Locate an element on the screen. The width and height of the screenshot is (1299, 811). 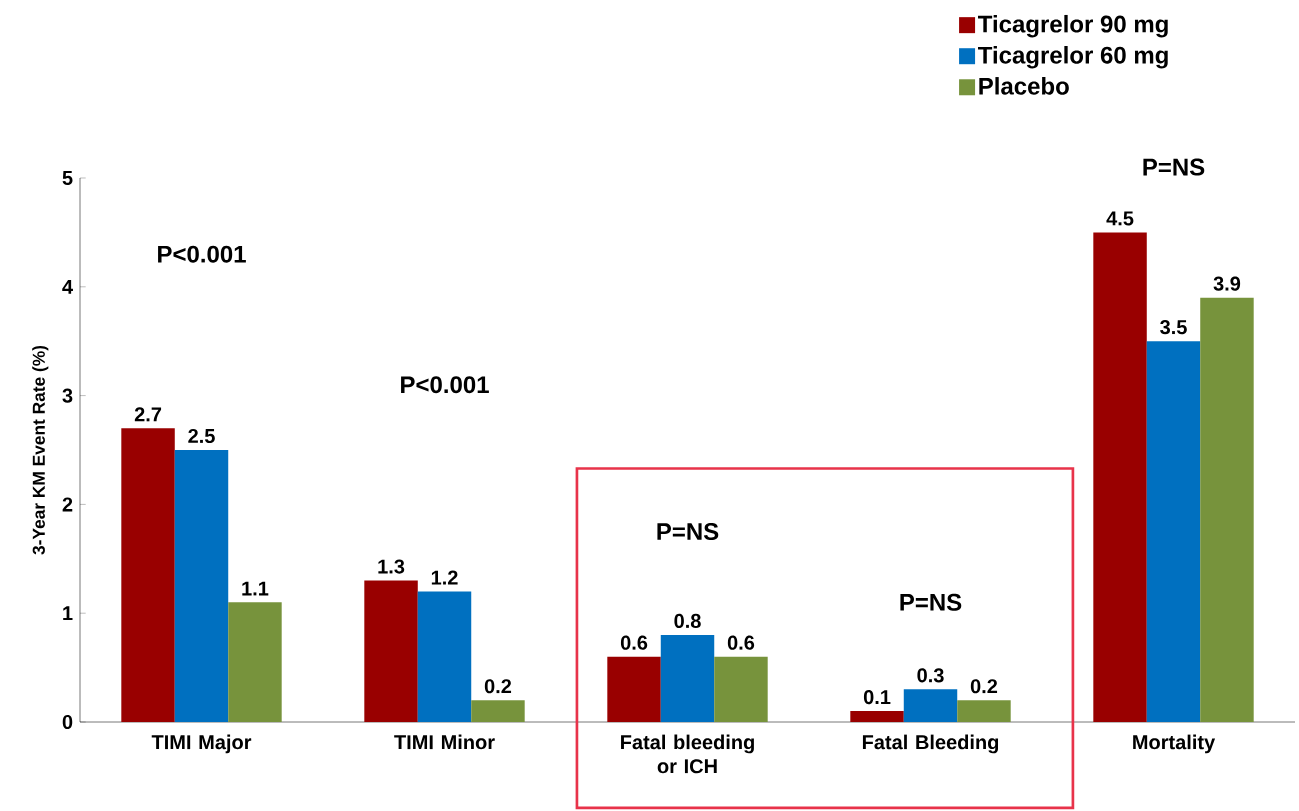
legend-label: Ticagrelor 60 mg is located at coordinates (1073, 57).